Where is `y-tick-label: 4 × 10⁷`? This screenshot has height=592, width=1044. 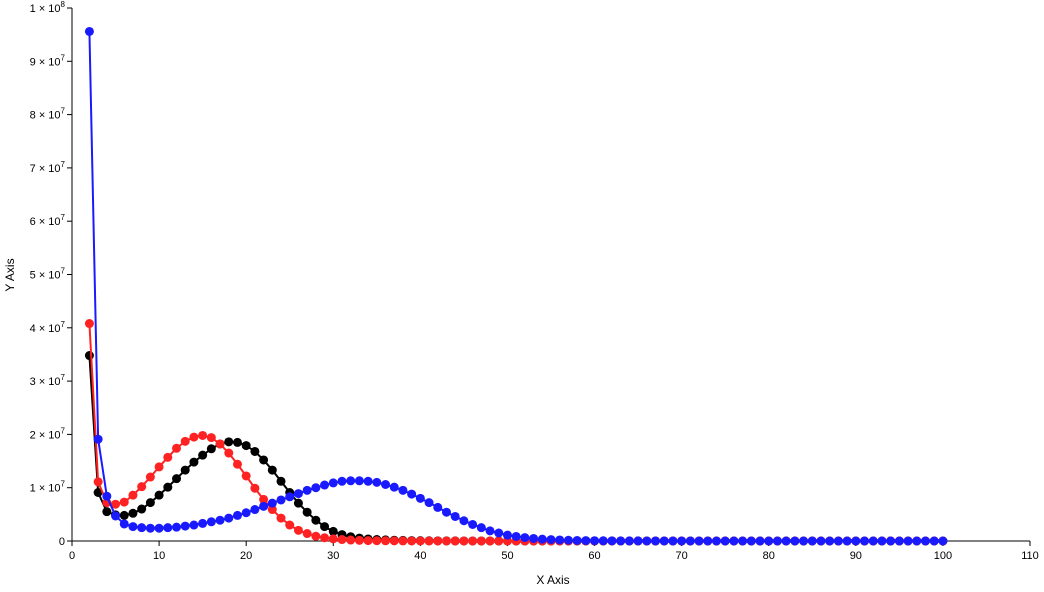 y-tick-label: 4 × 10⁷ is located at coordinates (48, 327).